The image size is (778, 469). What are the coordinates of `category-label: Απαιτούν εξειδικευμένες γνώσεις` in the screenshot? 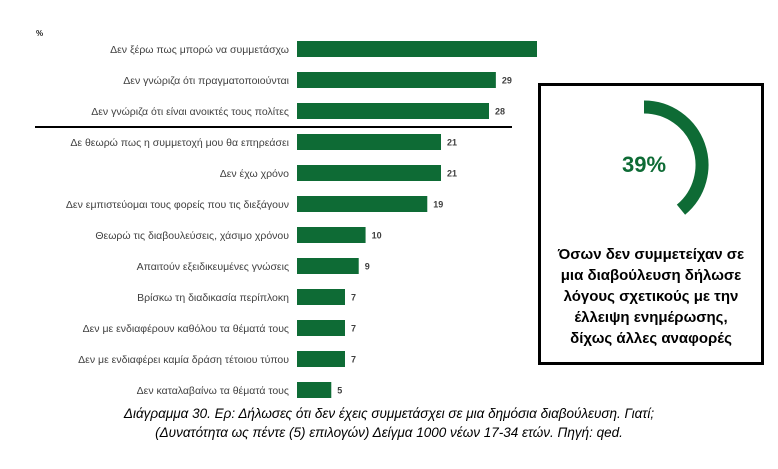 It's located at (213, 267).